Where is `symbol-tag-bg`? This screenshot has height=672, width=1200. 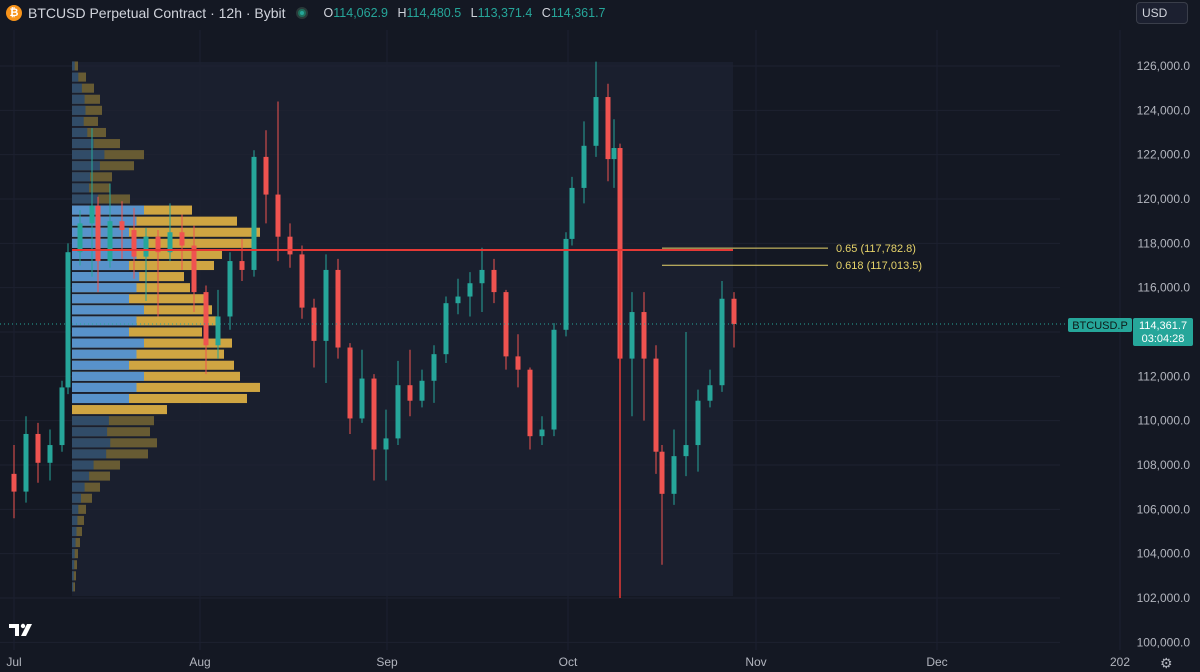 symbol-tag-bg is located at coordinates (1100, 325).